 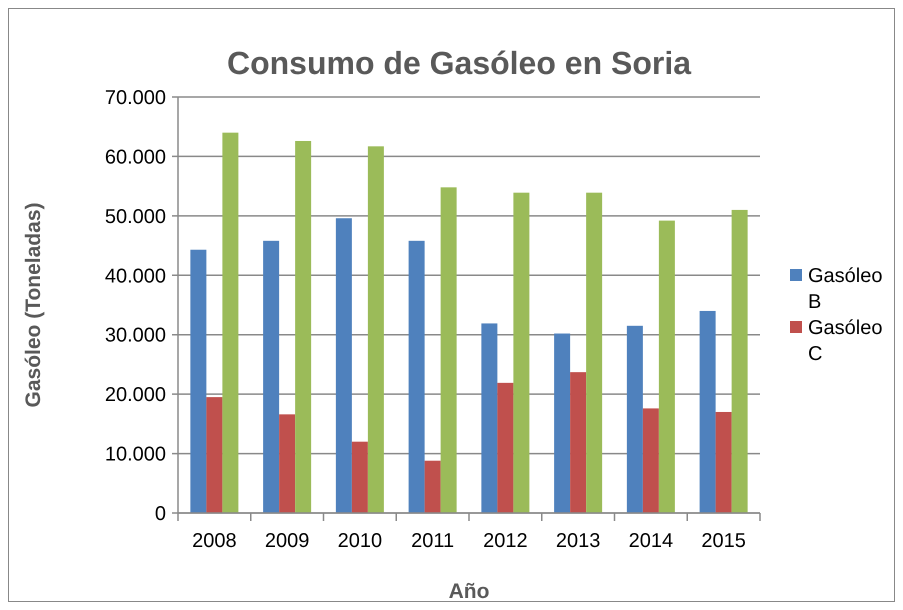 What do you see at coordinates (287, 541) in the screenshot?
I see `x-tick-label: 2009` at bounding box center [287, 541].